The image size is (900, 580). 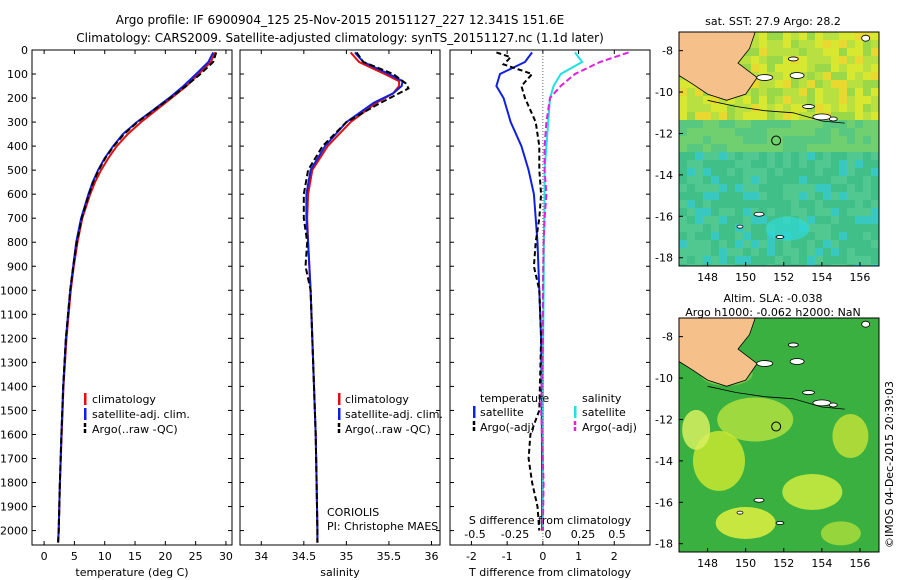 I want to click on reef-contour, so click(x=776, y=111).